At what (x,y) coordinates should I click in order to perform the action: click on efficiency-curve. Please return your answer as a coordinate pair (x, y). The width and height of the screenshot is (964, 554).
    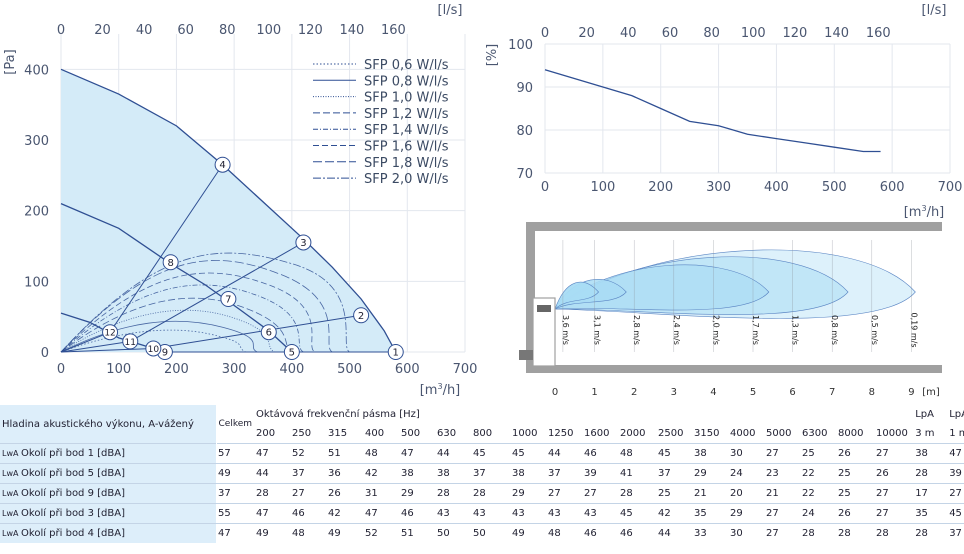
    Looking at the image, I should click on (712, 111).